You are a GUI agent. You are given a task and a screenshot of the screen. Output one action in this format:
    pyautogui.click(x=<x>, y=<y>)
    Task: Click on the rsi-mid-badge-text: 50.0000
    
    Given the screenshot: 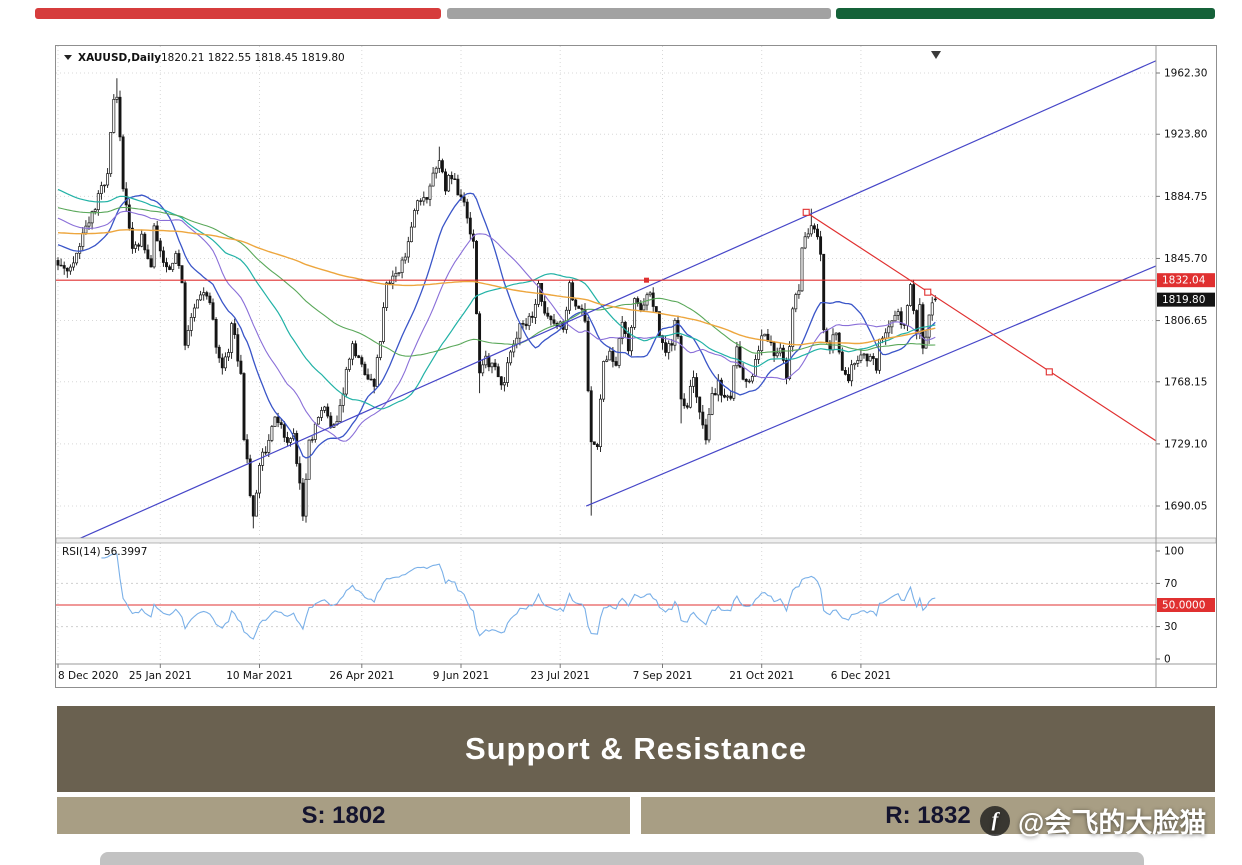 What is the action you would take?
    pyautogui.click(x=1183, y=606)
    